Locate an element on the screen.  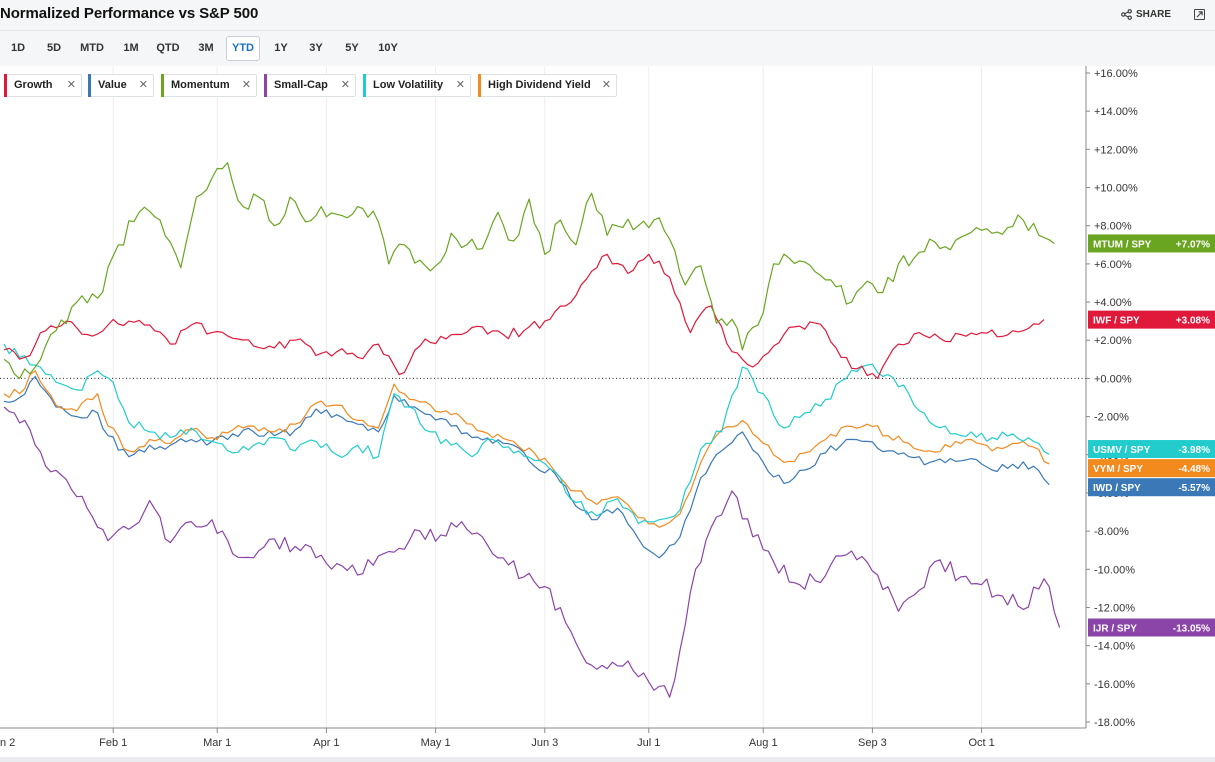
legend-label-value: Value is located at coordinates (112, 85).